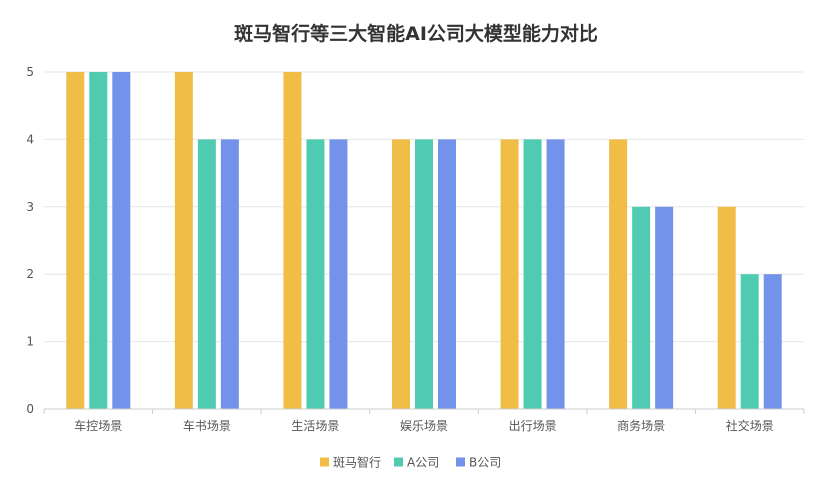 The height and width of the screenshot is (484, 832). I want to click on x-tick-label: 社交场景, so click(750, 425).